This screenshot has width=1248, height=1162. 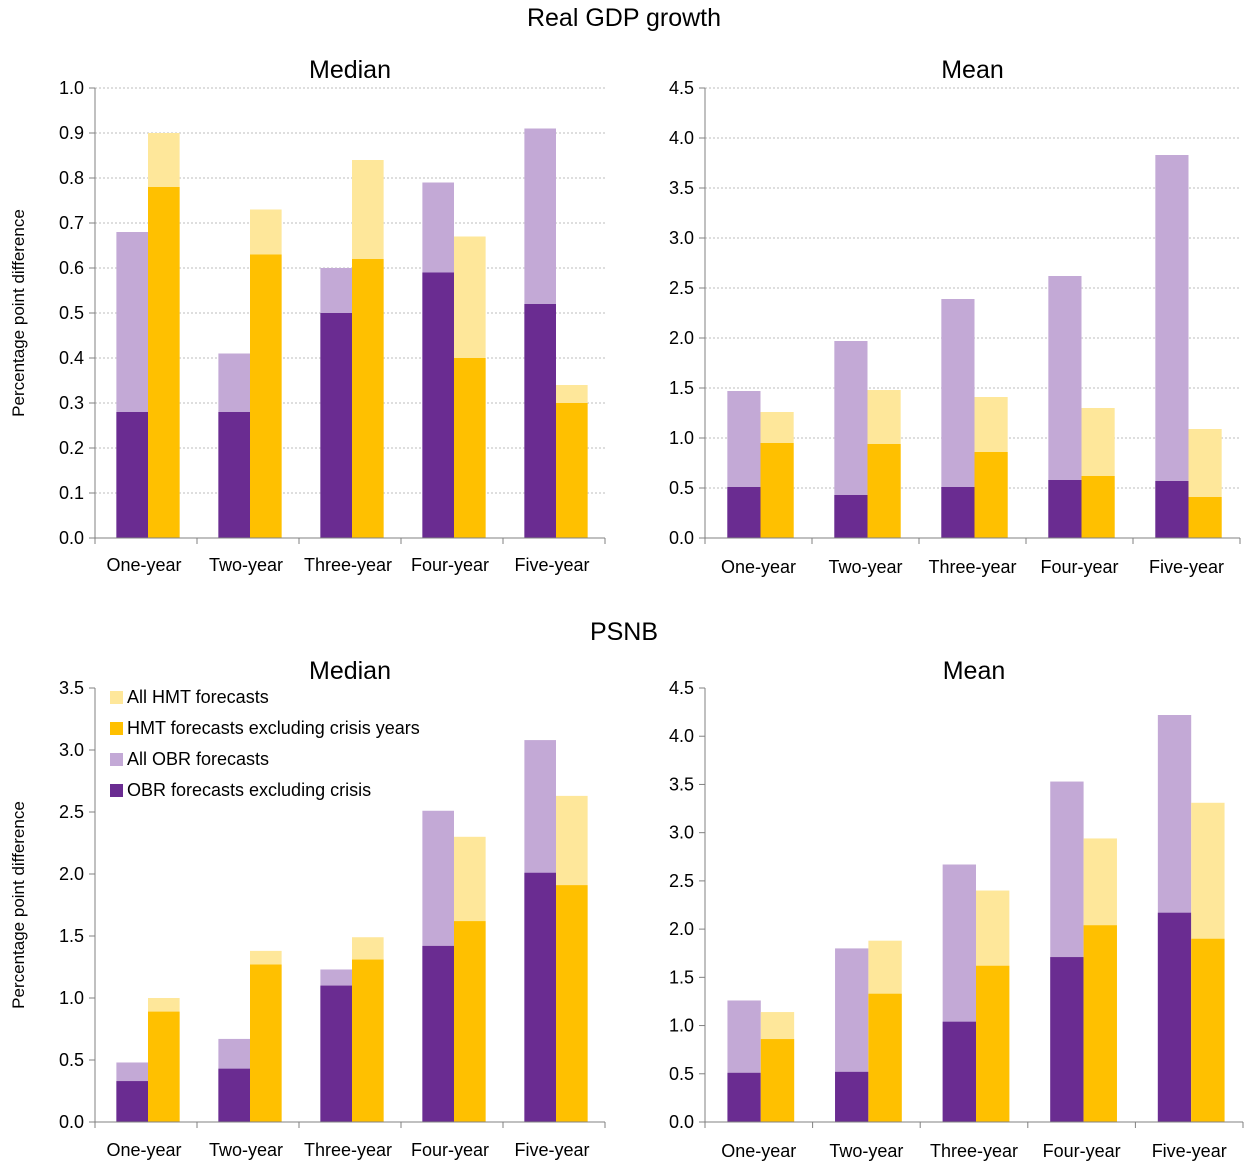 I want to click on y-tick-label: 0.7, so click(x=71, y=223).